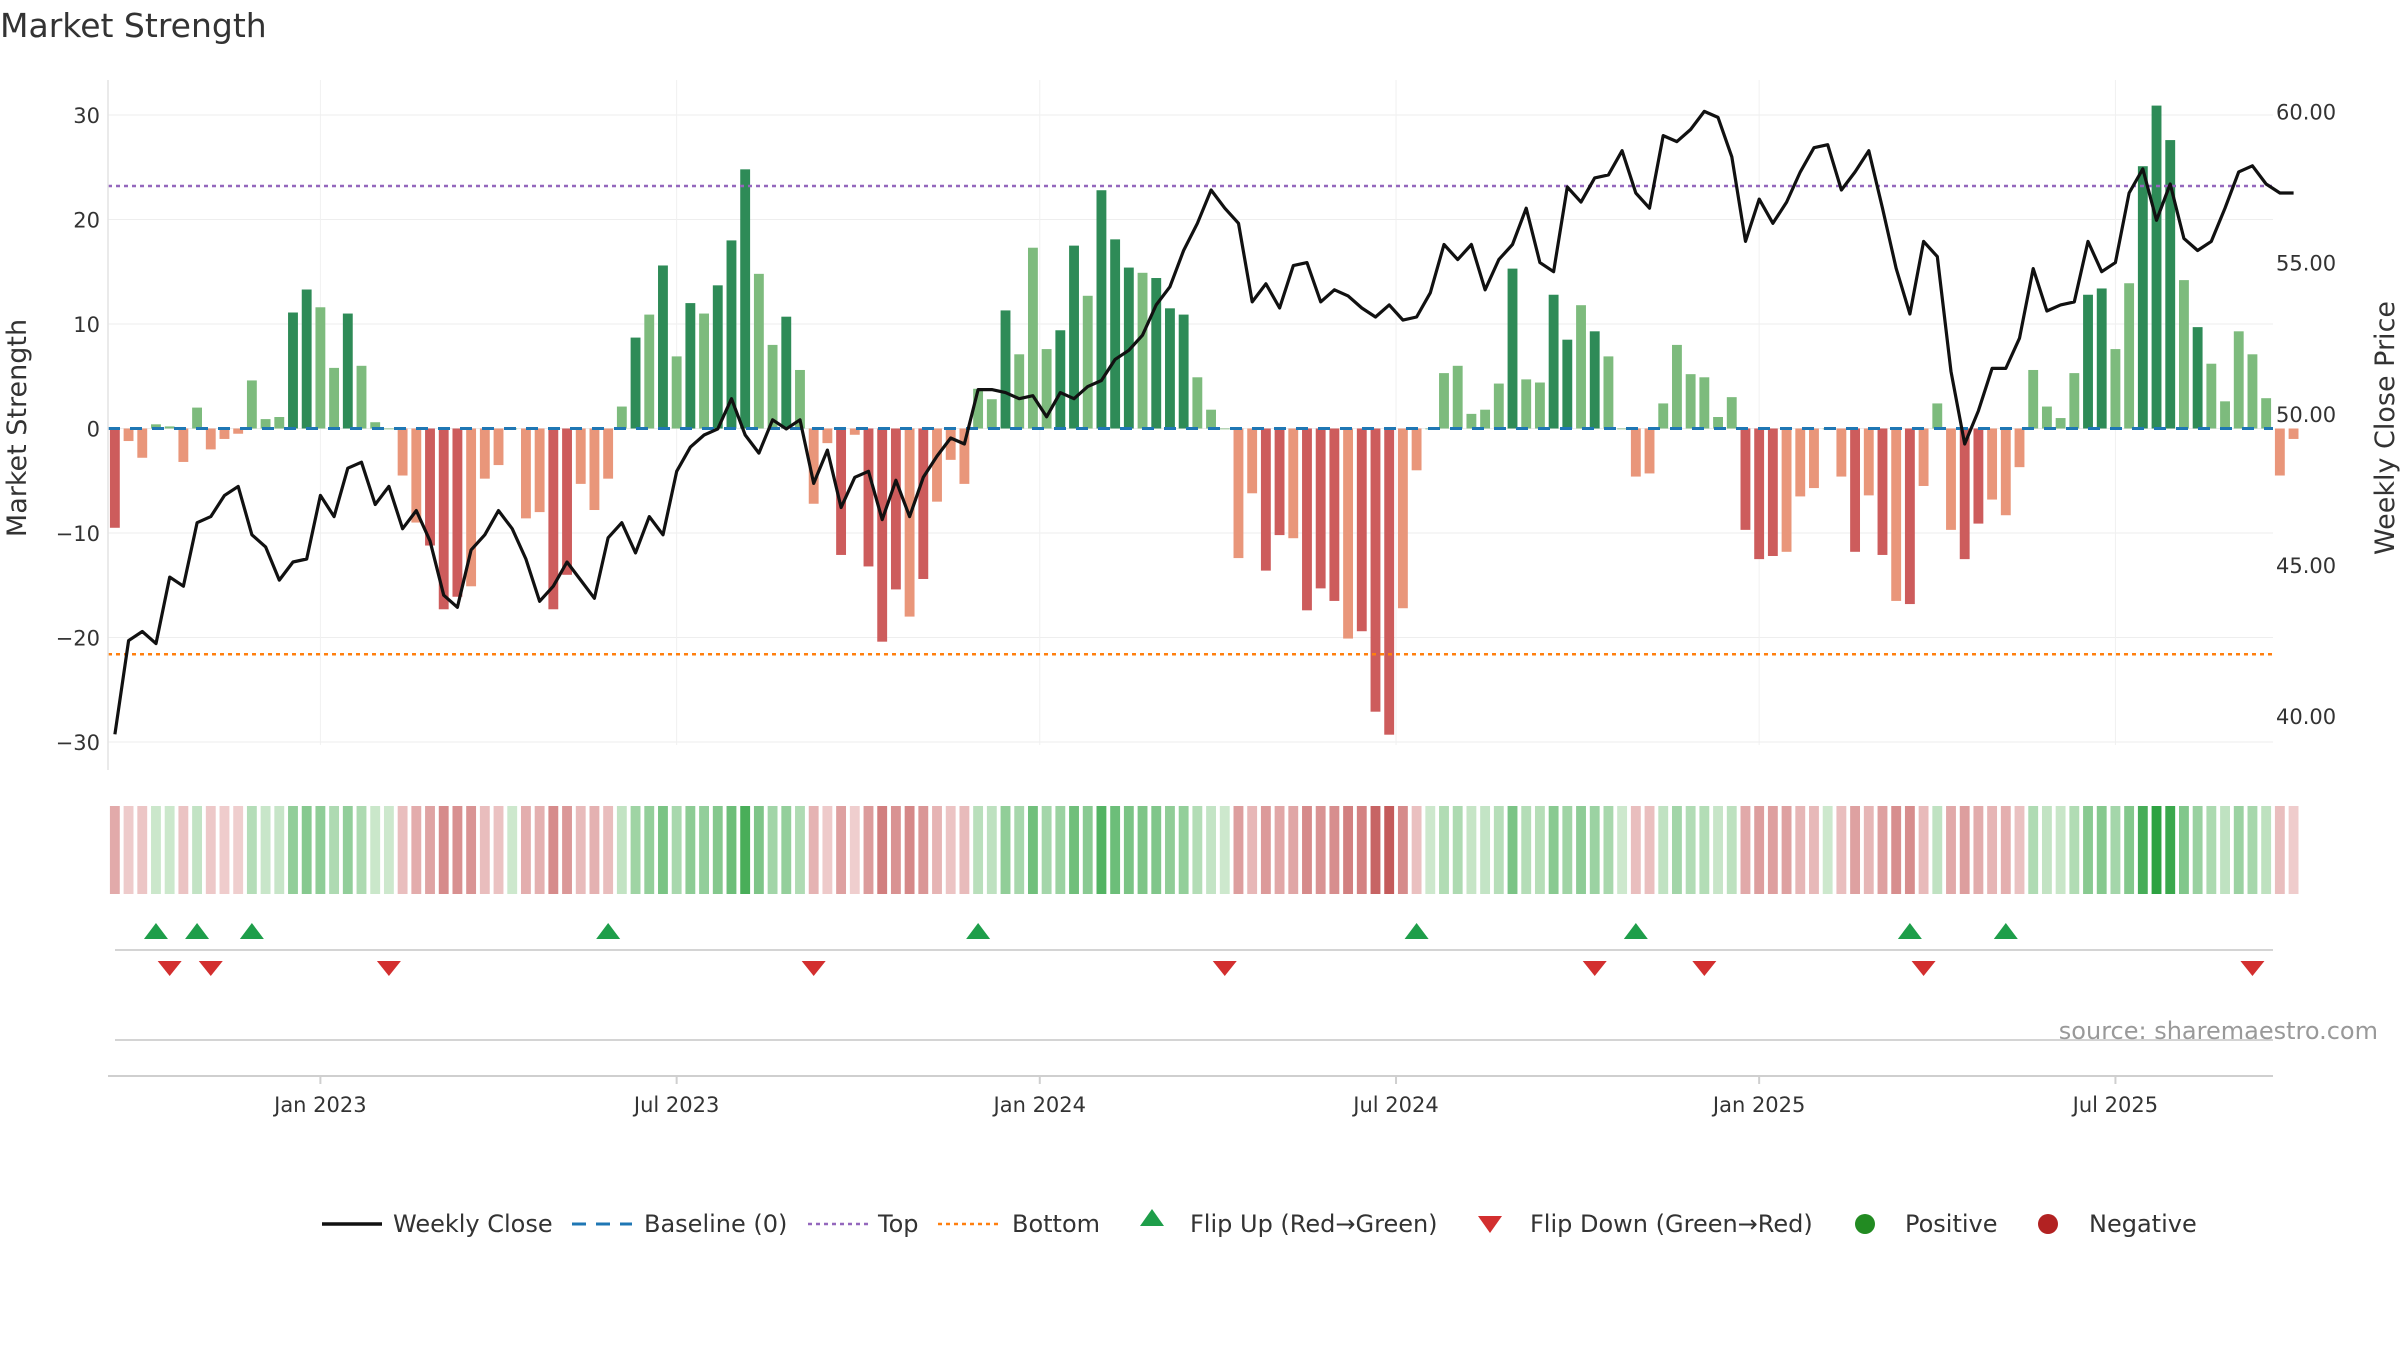  What do you see at coordinates (2218, 1031) in the screenshot?
I see `source-label: source: sharemaestro.com` at bounding box center [2218, 1031].